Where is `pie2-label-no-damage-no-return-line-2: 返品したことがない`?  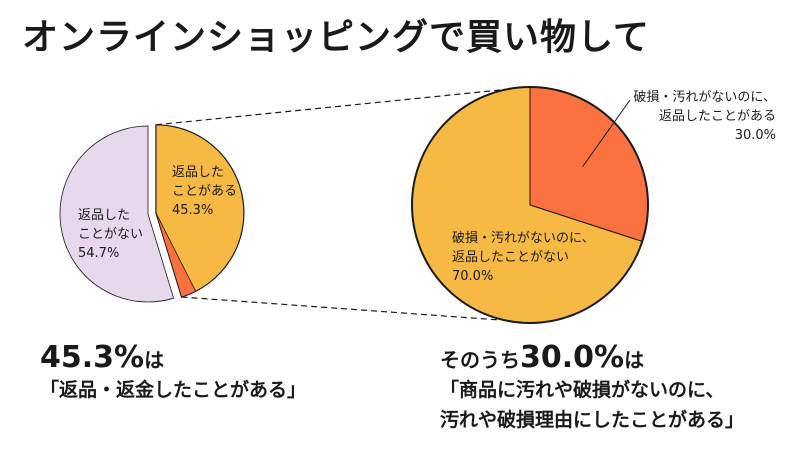 pie2-label-no-damage-no-return-line-2: 返品したことがない is located at coordinates (510, 257).